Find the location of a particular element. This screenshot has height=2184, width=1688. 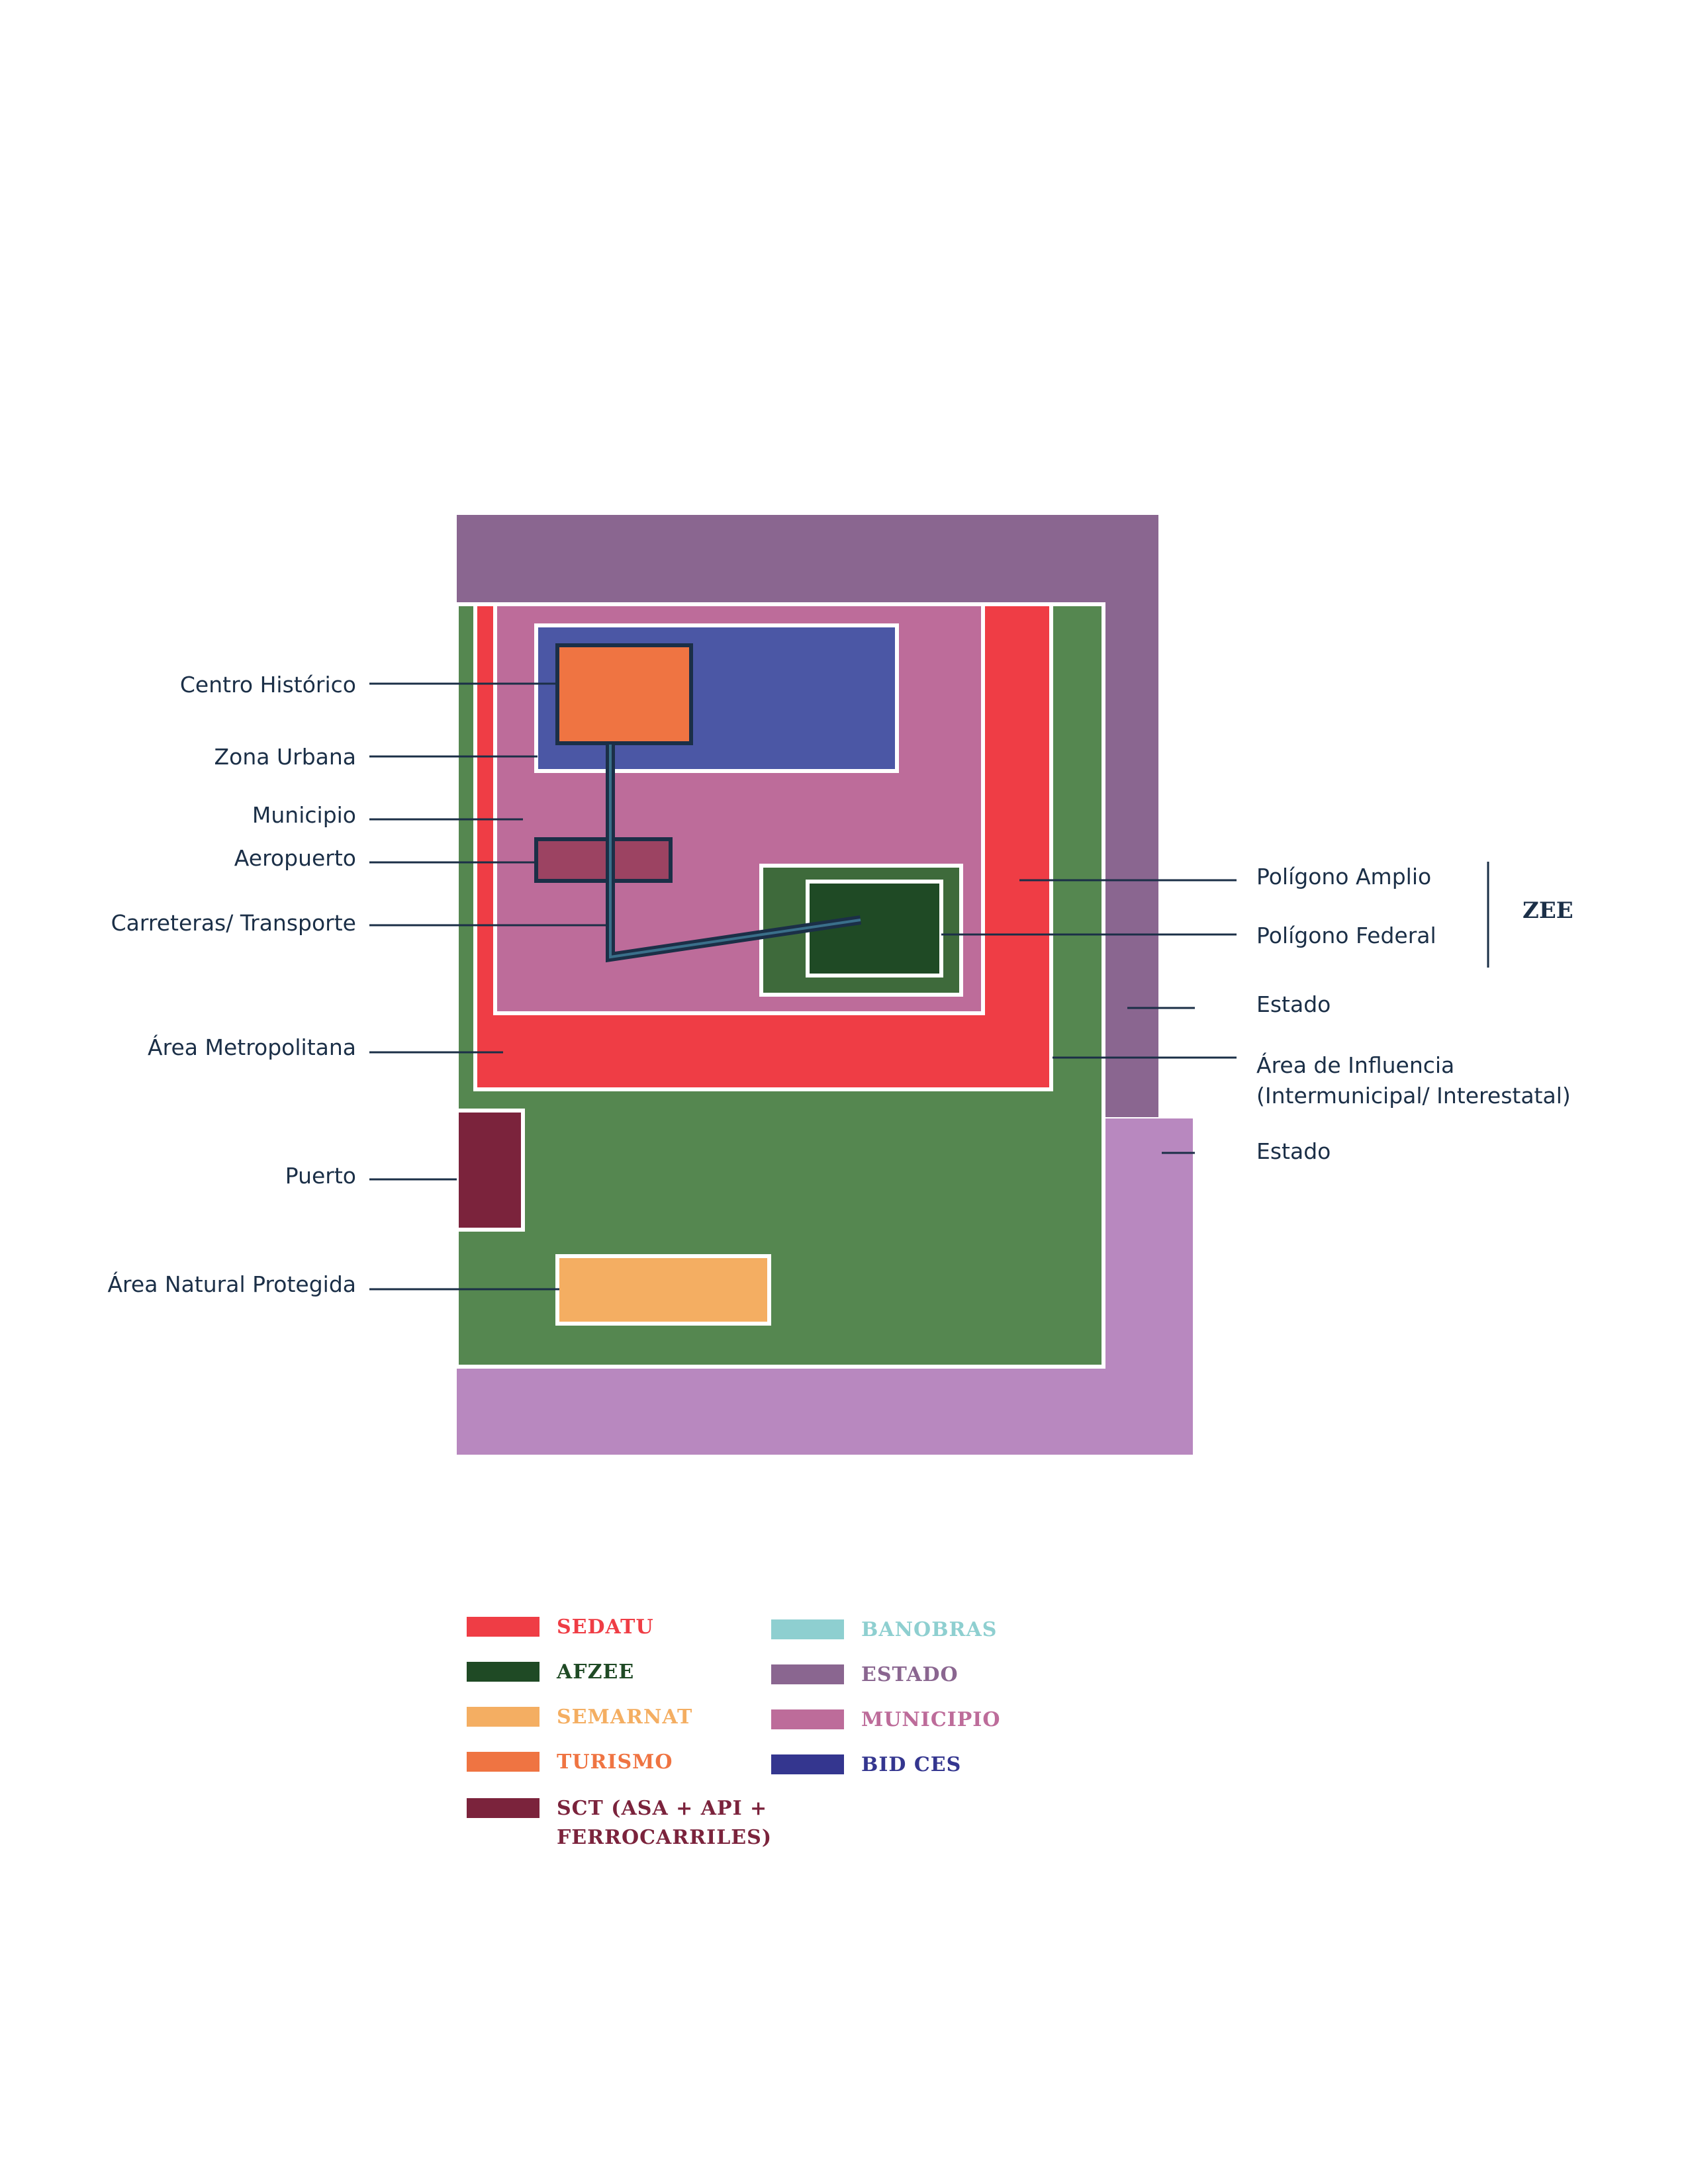

label-municipio: Municipio is located at coordinates (184, 815).